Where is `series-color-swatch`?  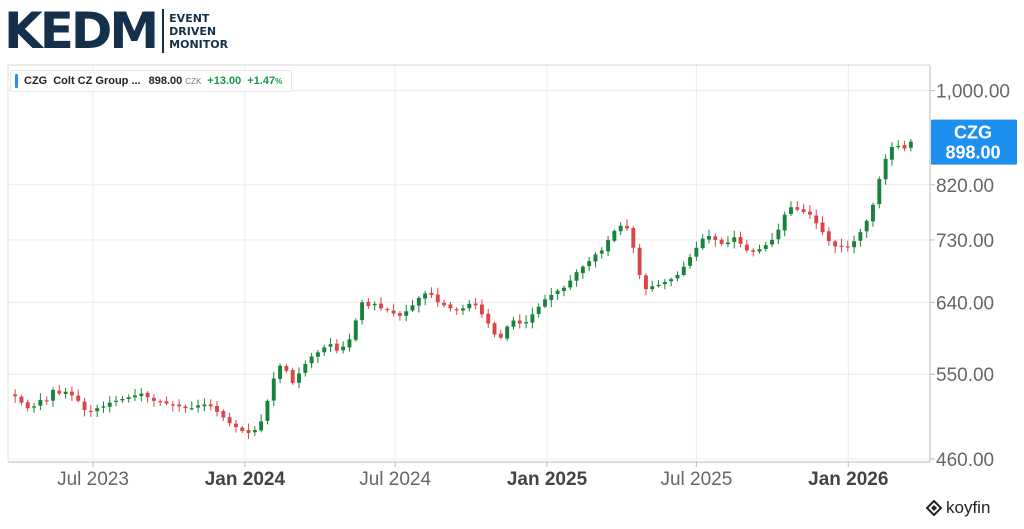
series-color-swatch is located at coordinates (16, 81).